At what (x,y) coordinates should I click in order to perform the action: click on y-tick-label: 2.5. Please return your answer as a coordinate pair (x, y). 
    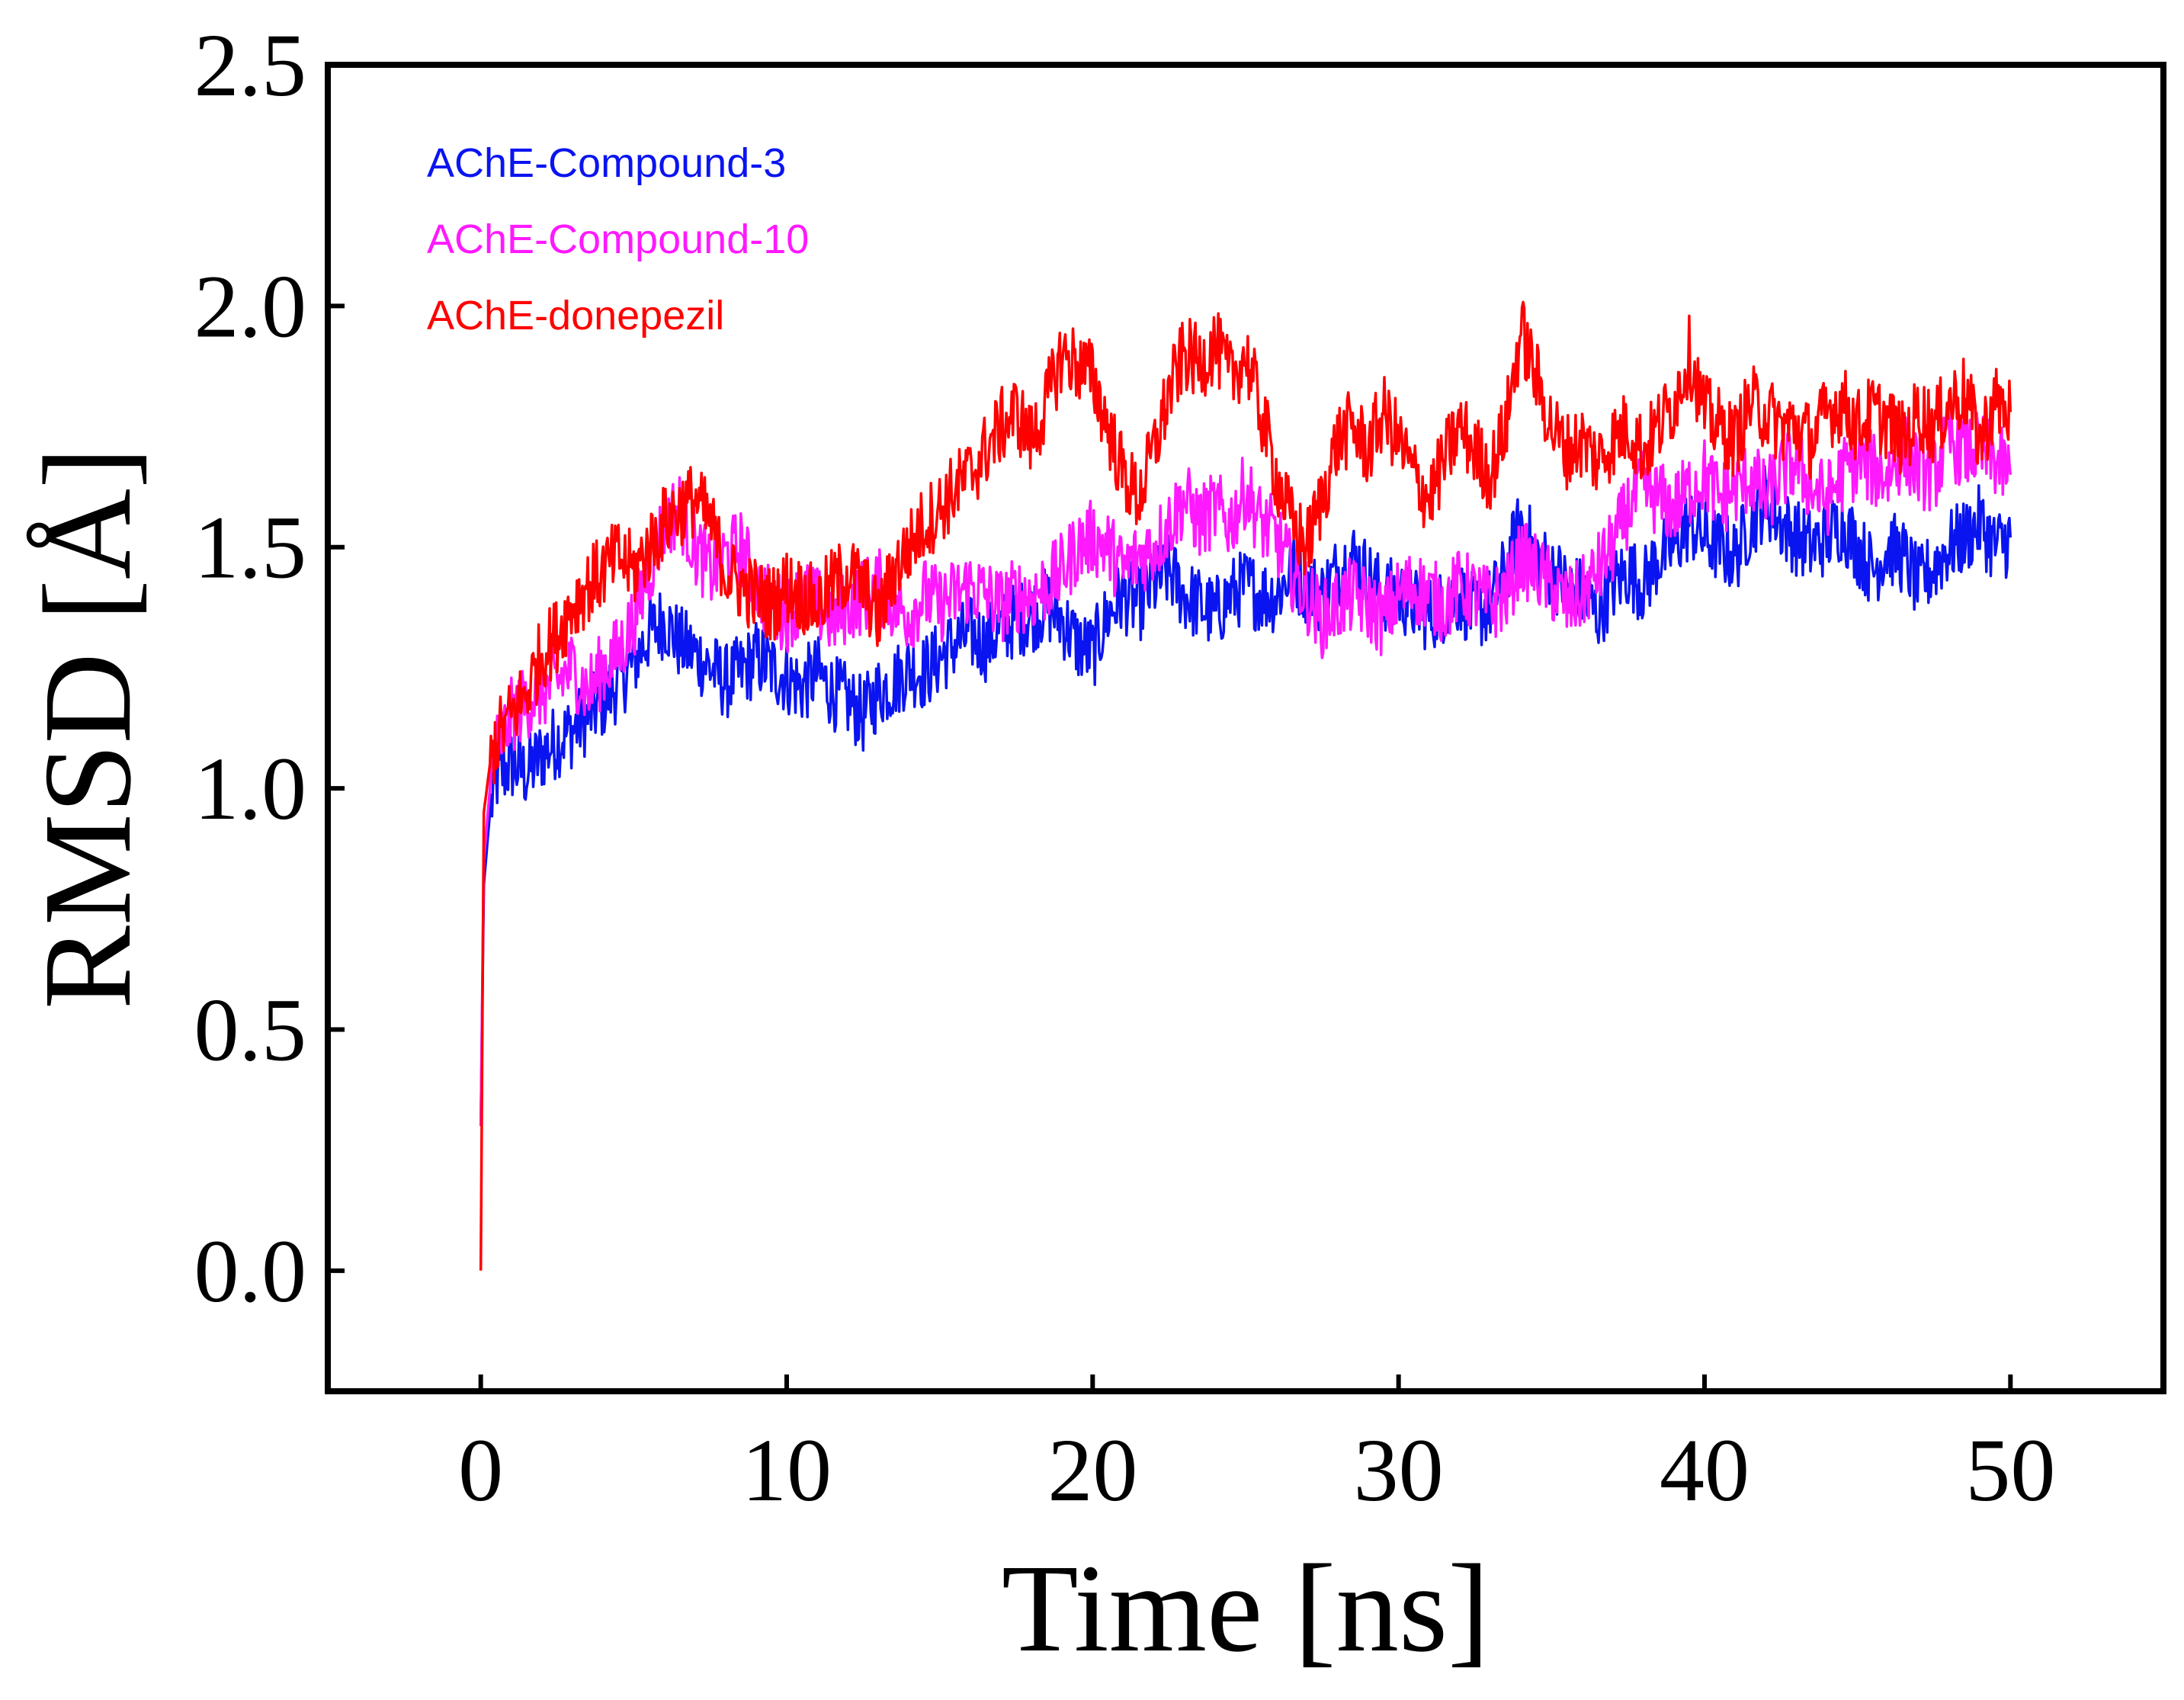
    Looking at the image, I should click on (250, 65).